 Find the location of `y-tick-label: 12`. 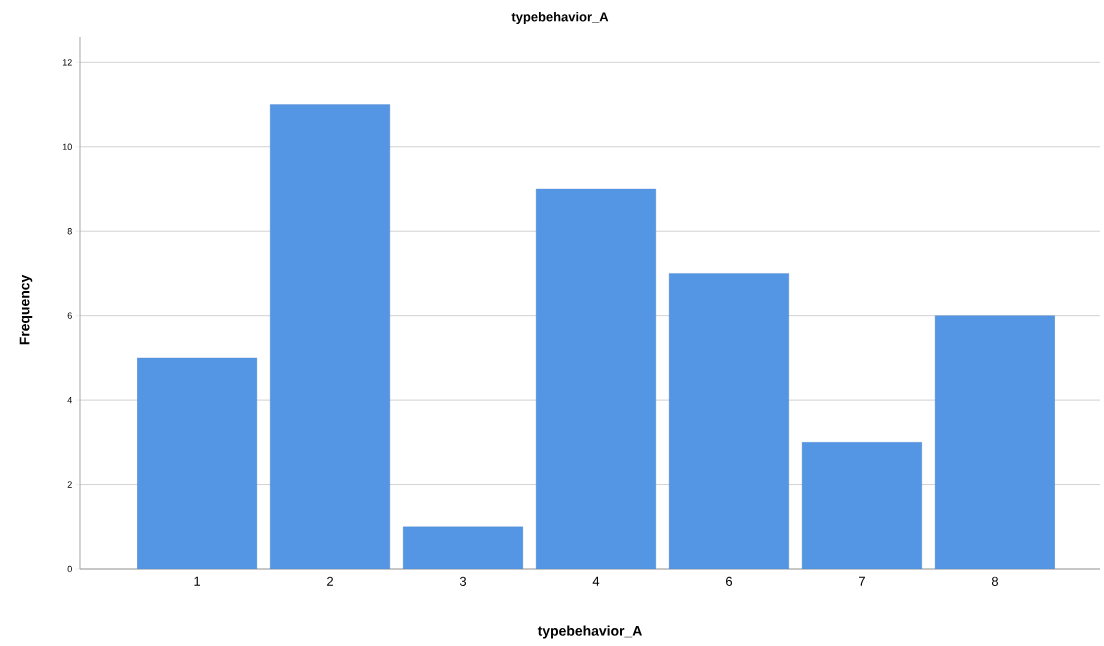

y-tick-label: 12 is located at coordinates (67, 62).